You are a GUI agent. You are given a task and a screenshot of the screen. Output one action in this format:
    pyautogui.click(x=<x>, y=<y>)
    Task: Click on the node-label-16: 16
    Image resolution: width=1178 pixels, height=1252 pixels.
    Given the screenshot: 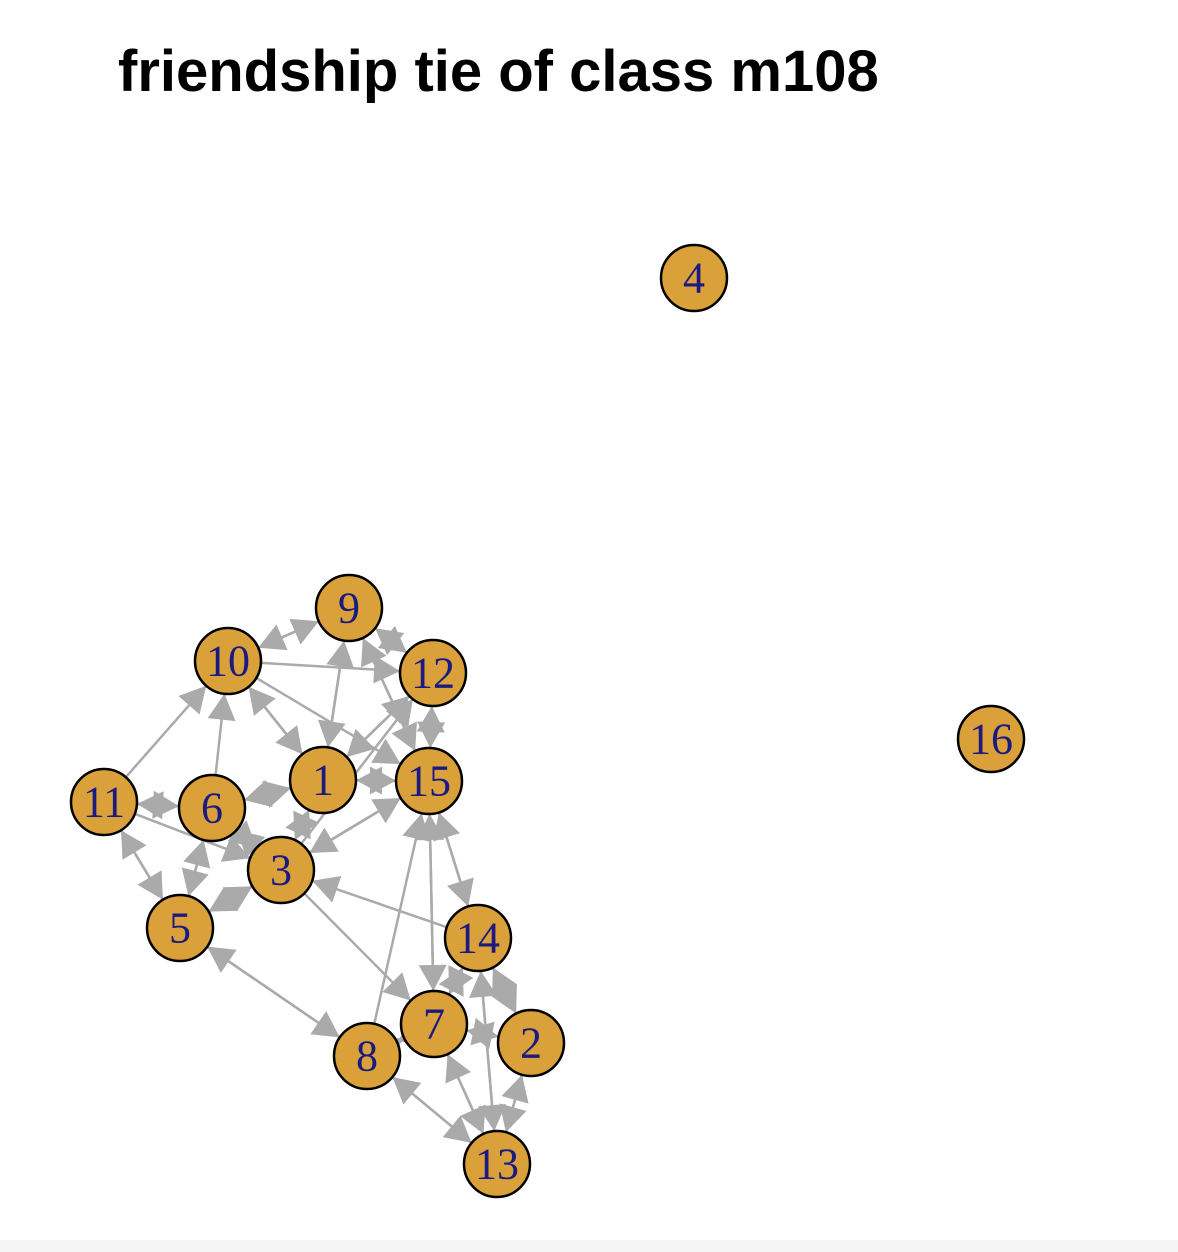 What is the action you would take?
    pyautogui.click(x=991, y=739)
    